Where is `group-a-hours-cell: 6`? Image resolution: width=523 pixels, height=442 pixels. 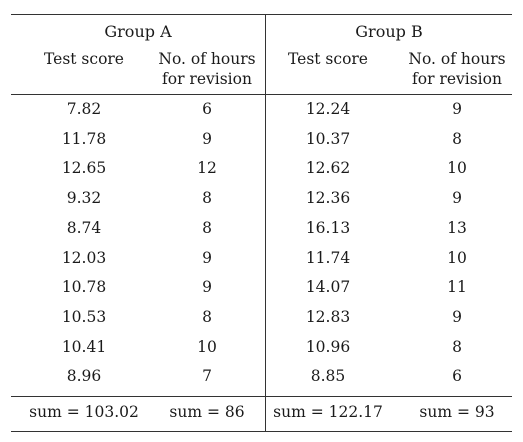
group-a-hours-cell: 6 is located at coordinates (207, 109).